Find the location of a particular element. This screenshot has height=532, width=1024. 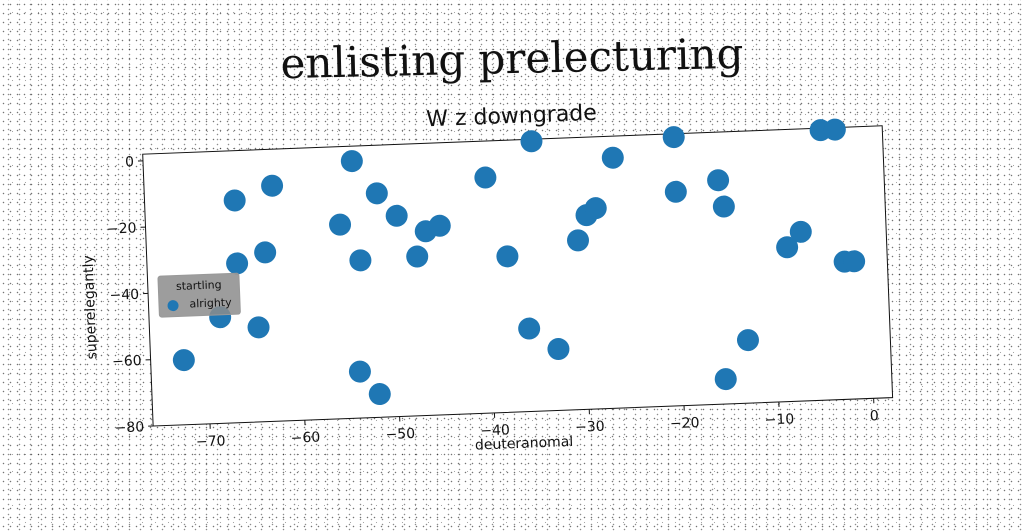

y-tick-label: −60 is located at coordinates (127, 361).